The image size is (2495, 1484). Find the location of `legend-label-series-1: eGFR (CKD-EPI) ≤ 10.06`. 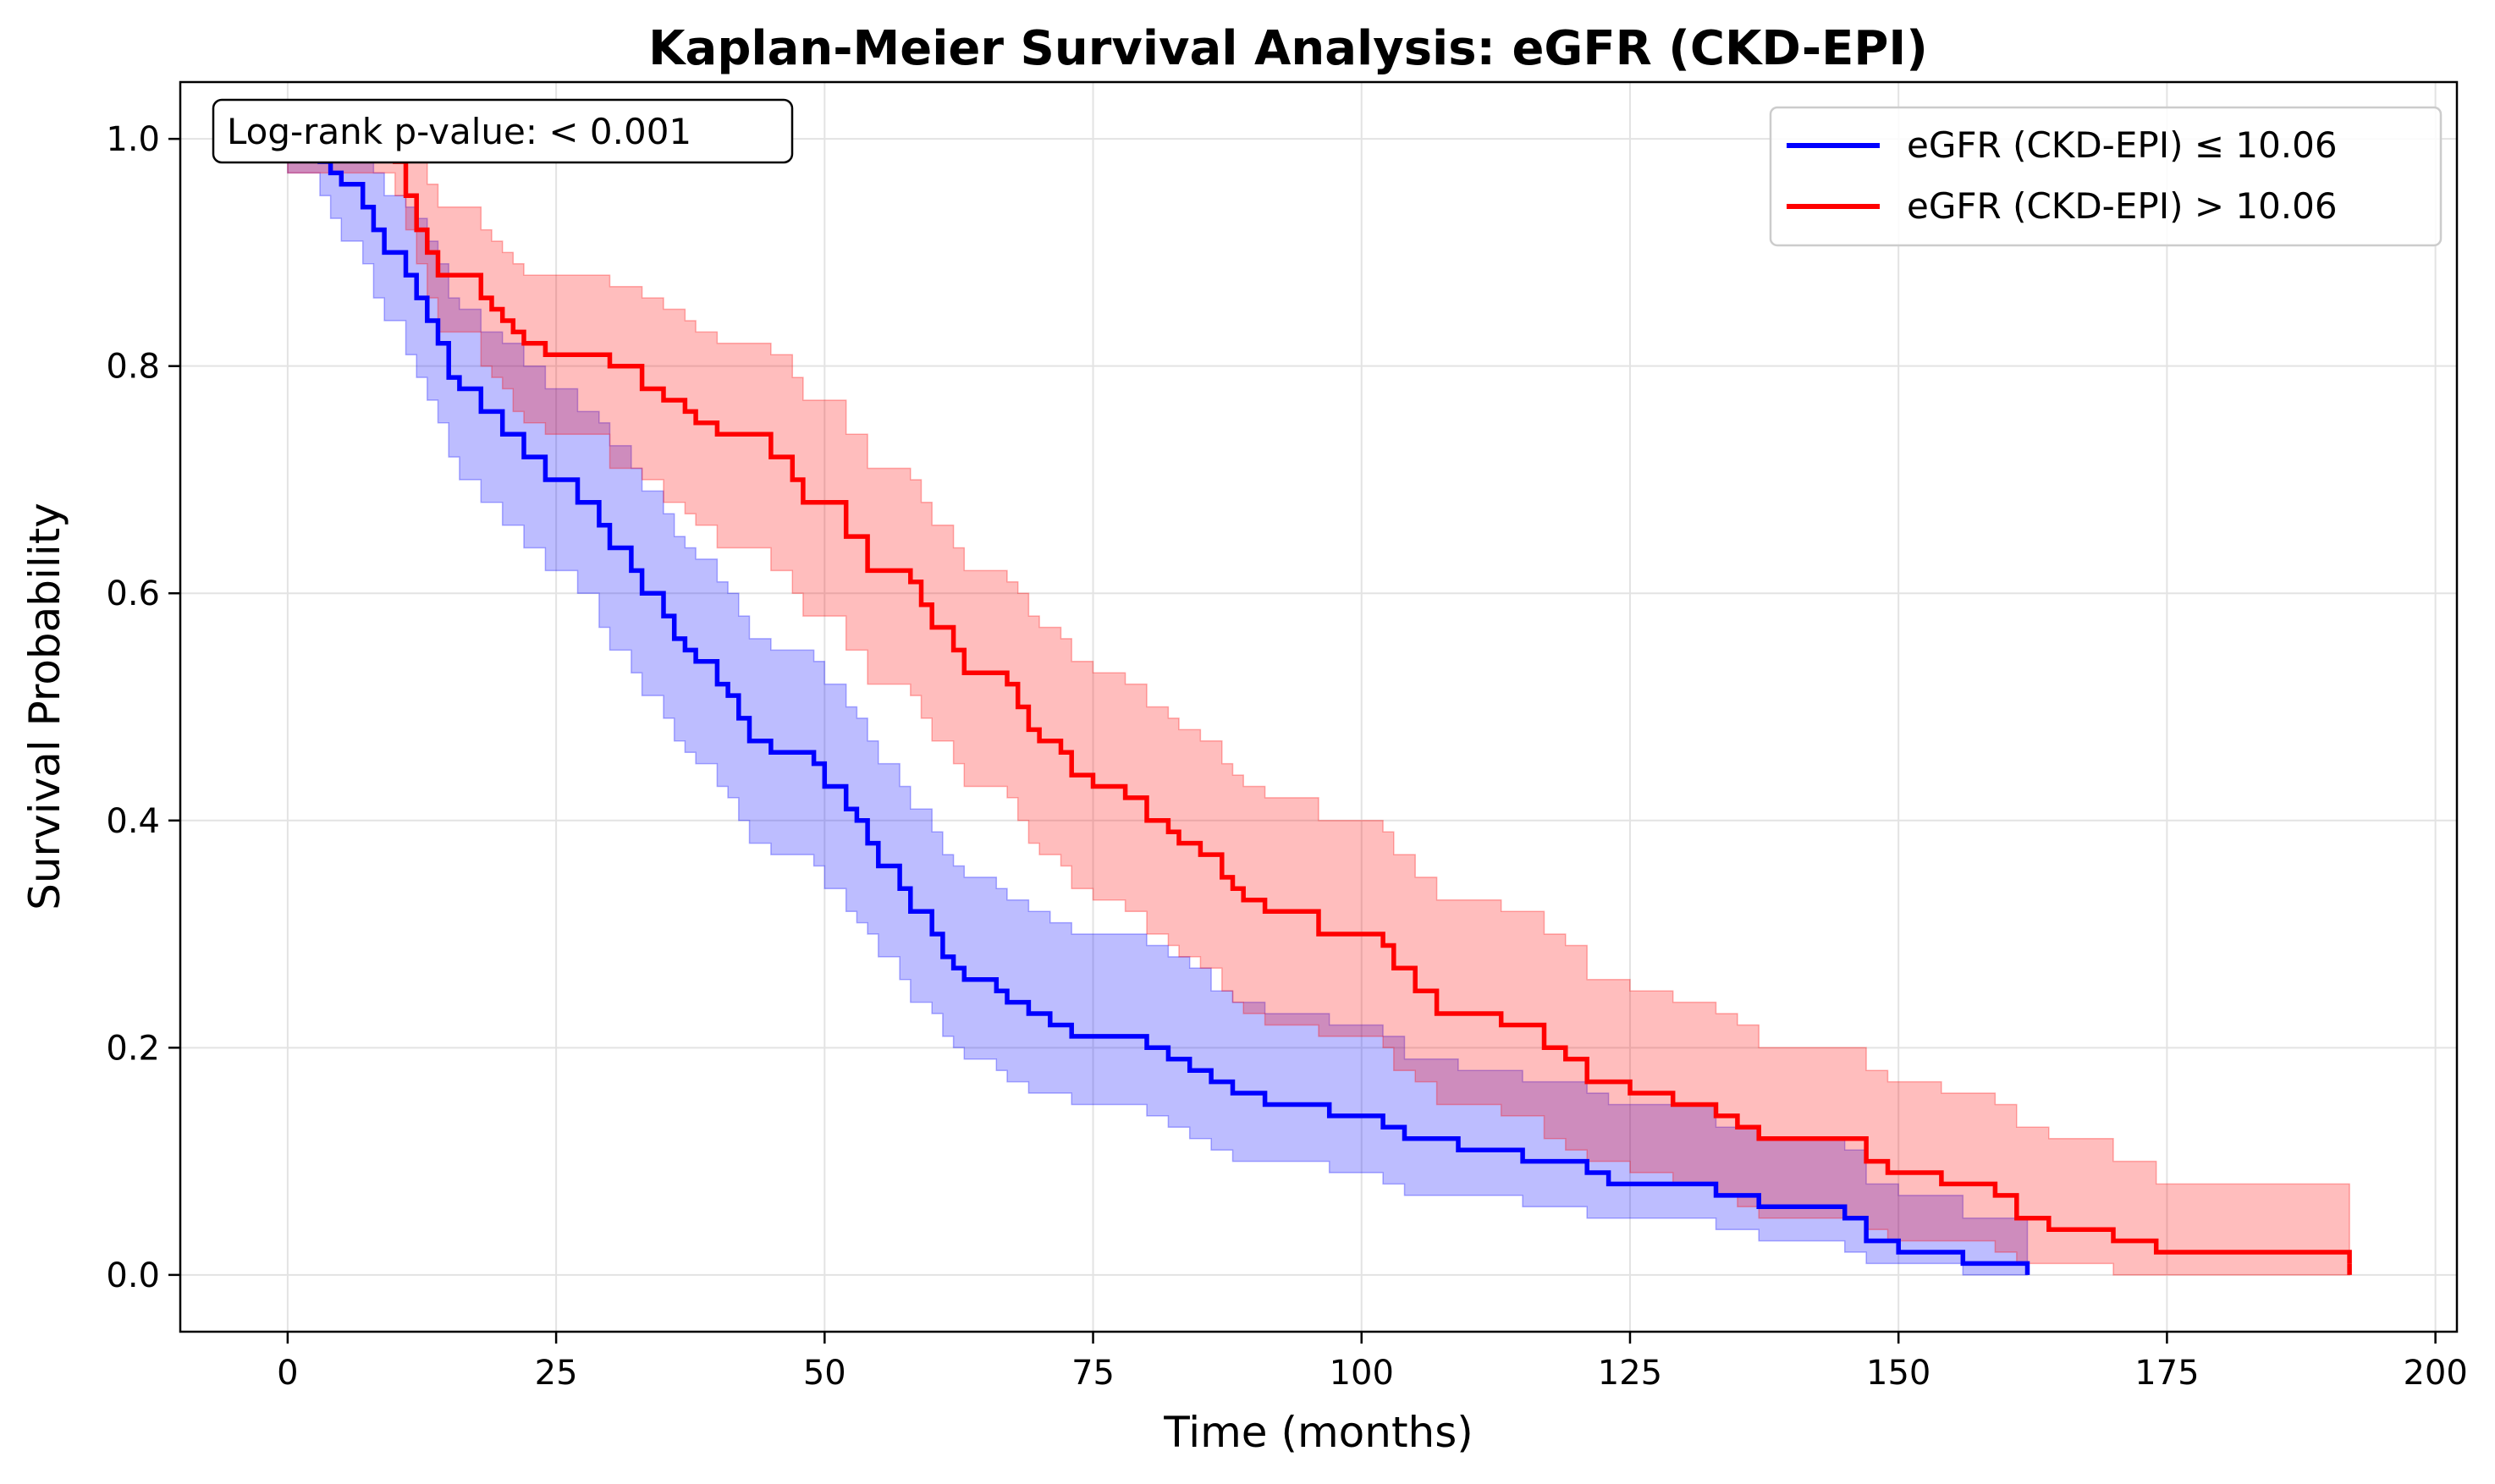

legend-label-series-1: eGFR (CKD-EPI) ≤ 10.06 is located at coordinates (2122, 145).